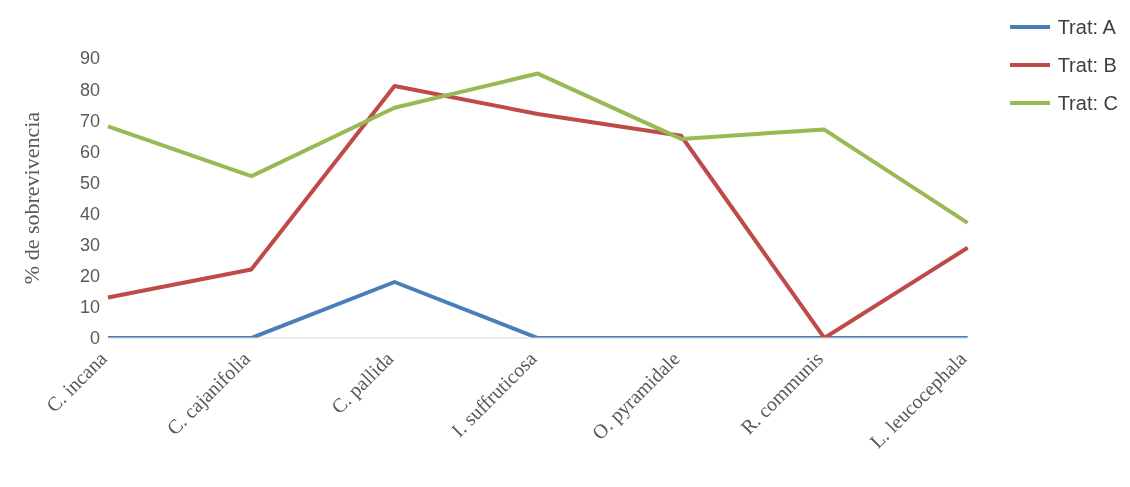 Image resolution: width=1130 pixels, height=487 pixels. What do you see at coordinates (89, 120) in the screenshot?
I see `y-tick-label: 70` at bounding box center [89, 120].